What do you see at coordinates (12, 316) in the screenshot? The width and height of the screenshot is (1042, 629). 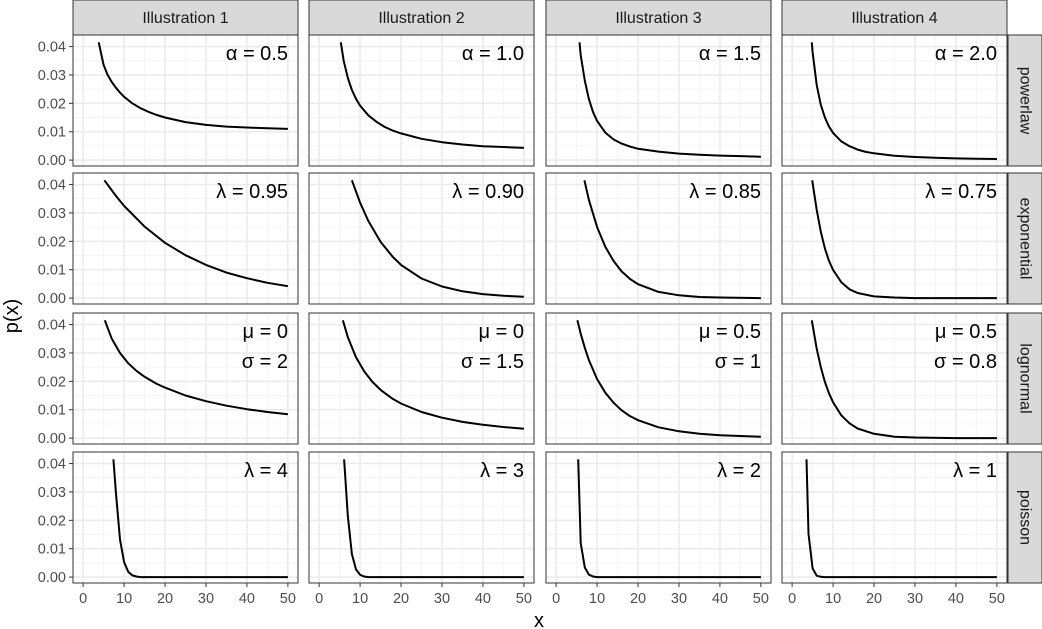 I see `y-axis-title: p(x)` at bounding box center [12, 316].